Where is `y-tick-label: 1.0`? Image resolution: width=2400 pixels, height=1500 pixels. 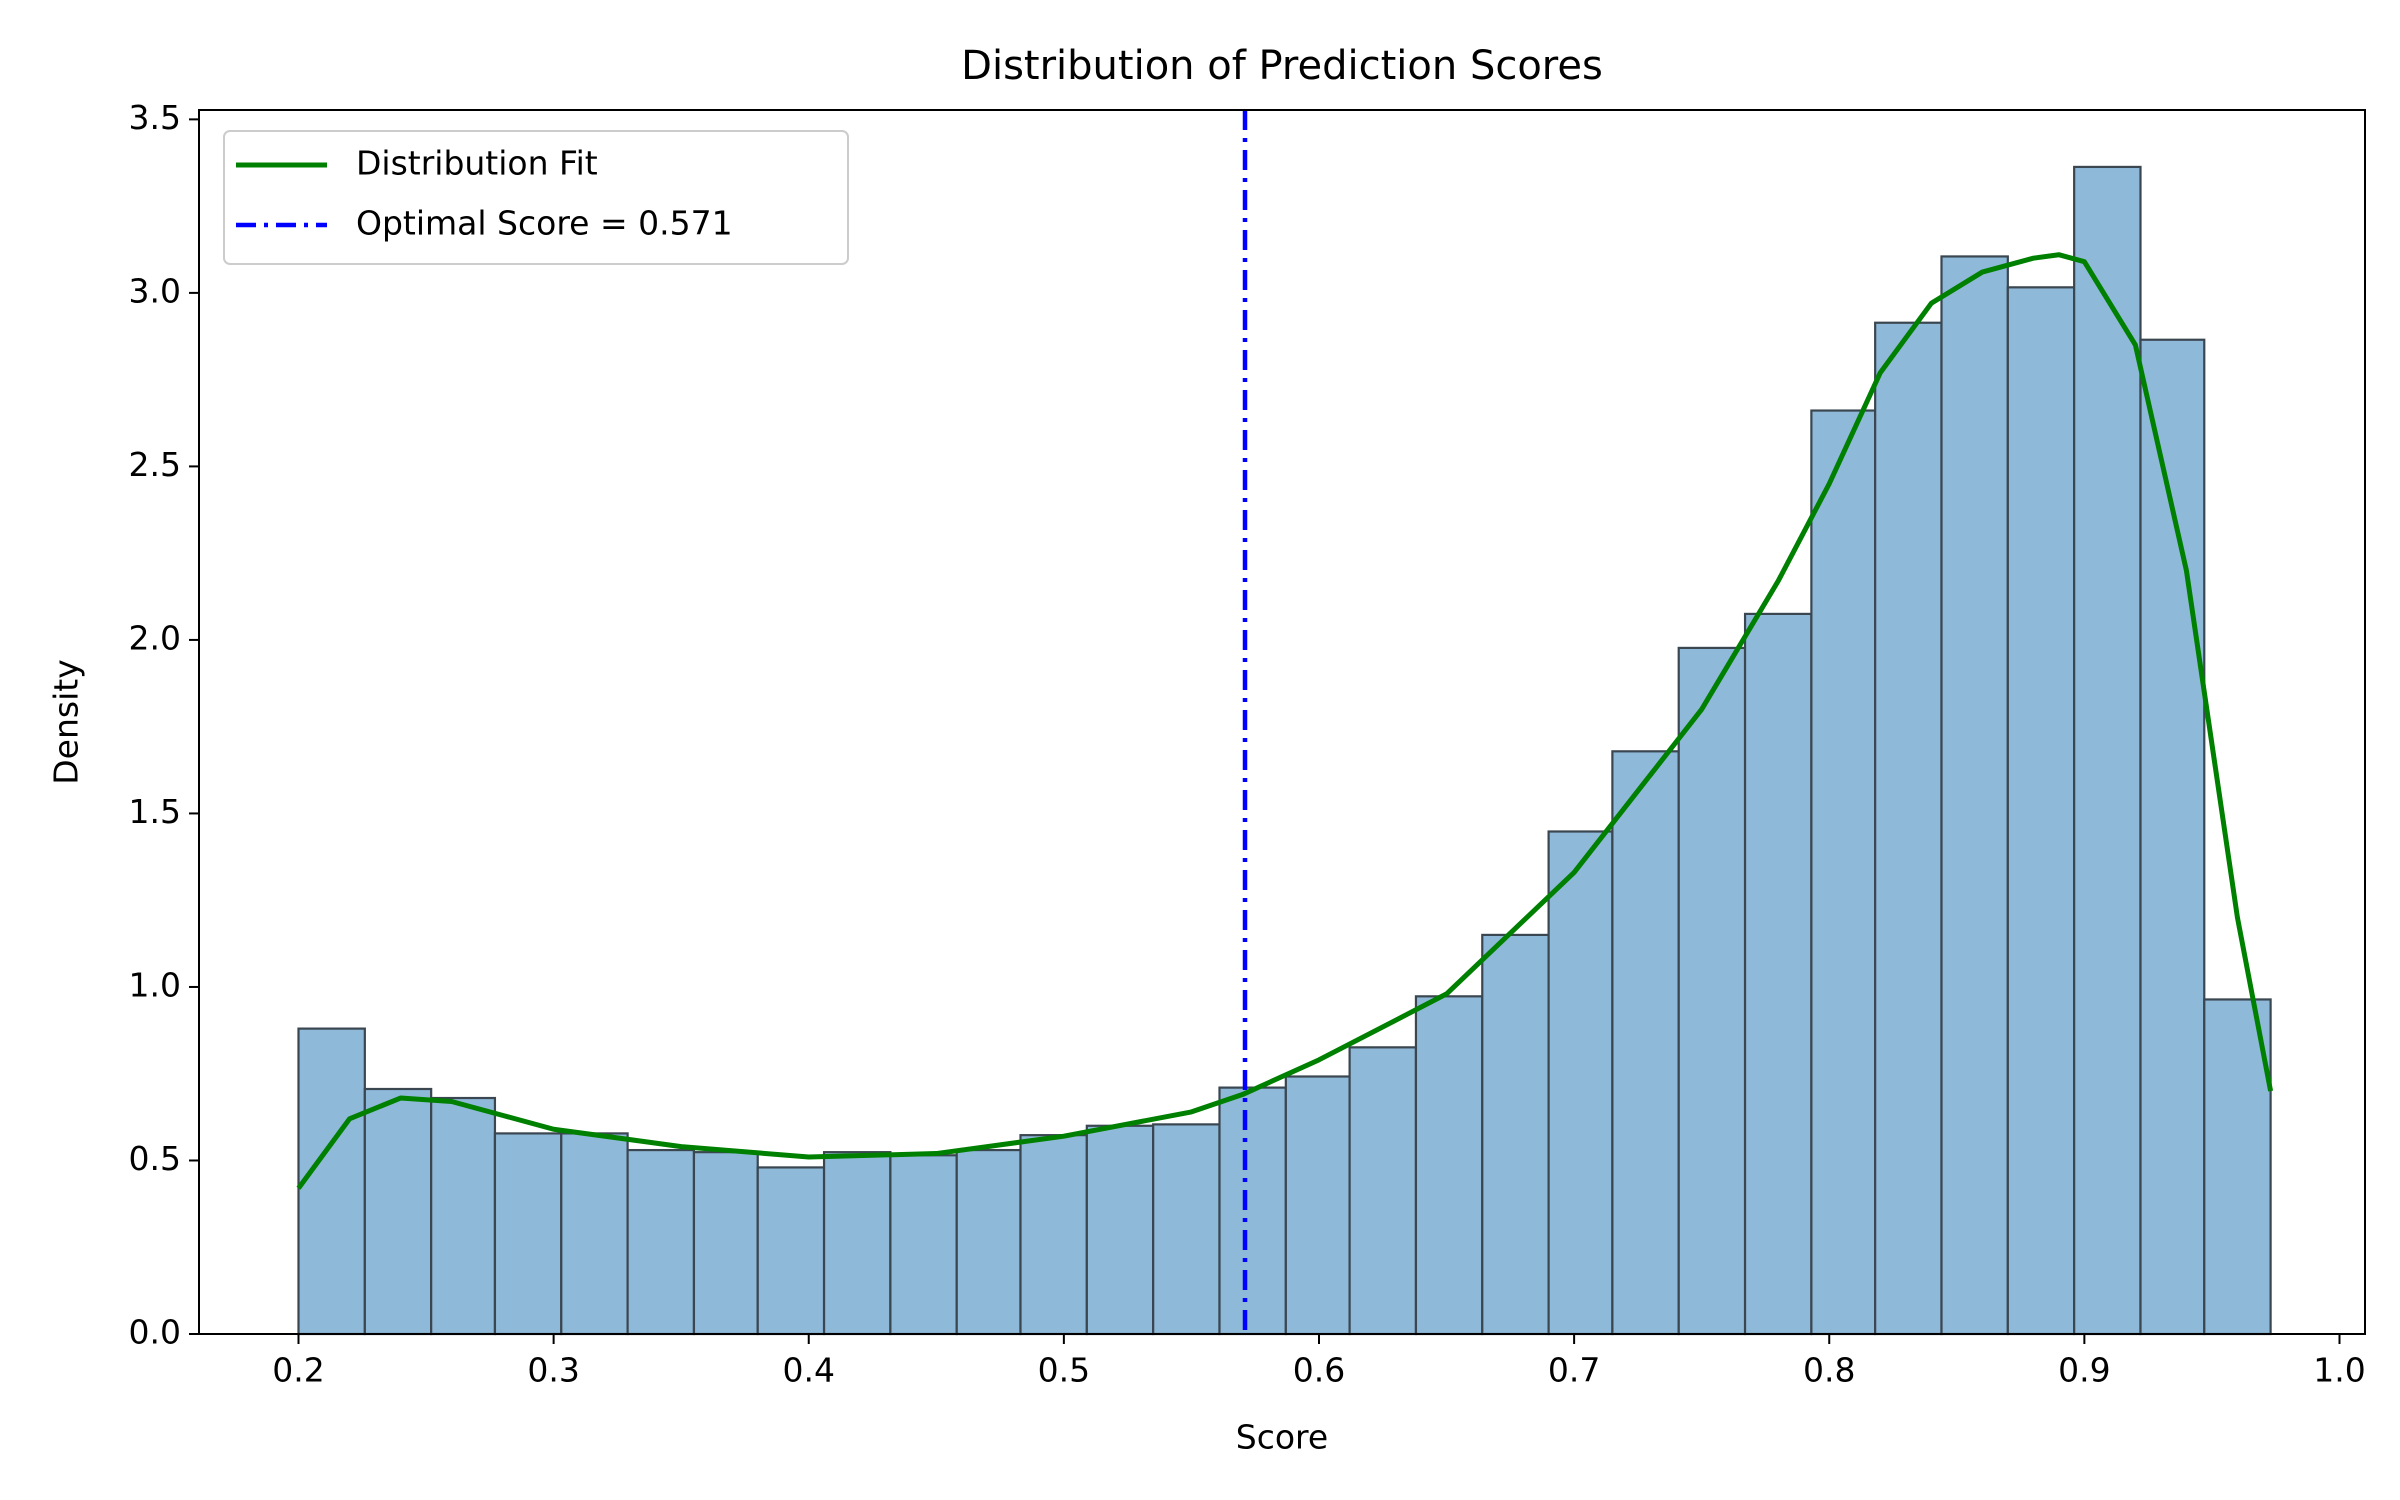
y-tick-label: 1.0 is located at coordinates (155, 984).